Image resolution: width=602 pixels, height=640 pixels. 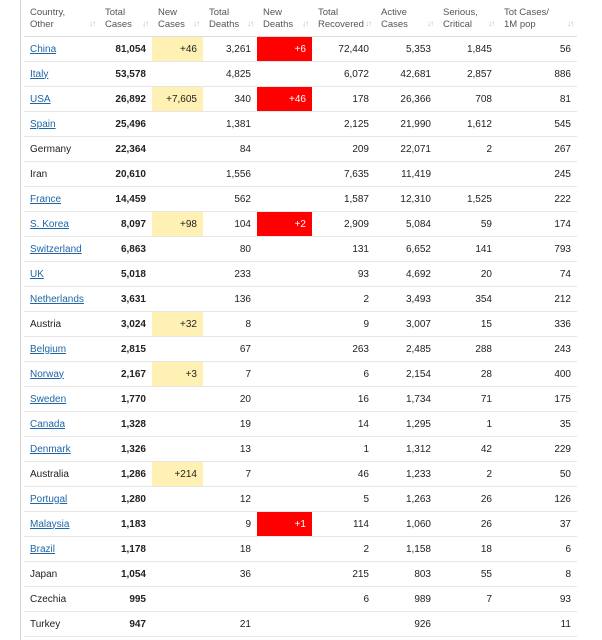 What do you see at coordinates (61, 19) in the screenshot?
I see `header-country: Country, Other ↓↑` at bounding box center [61, 19].